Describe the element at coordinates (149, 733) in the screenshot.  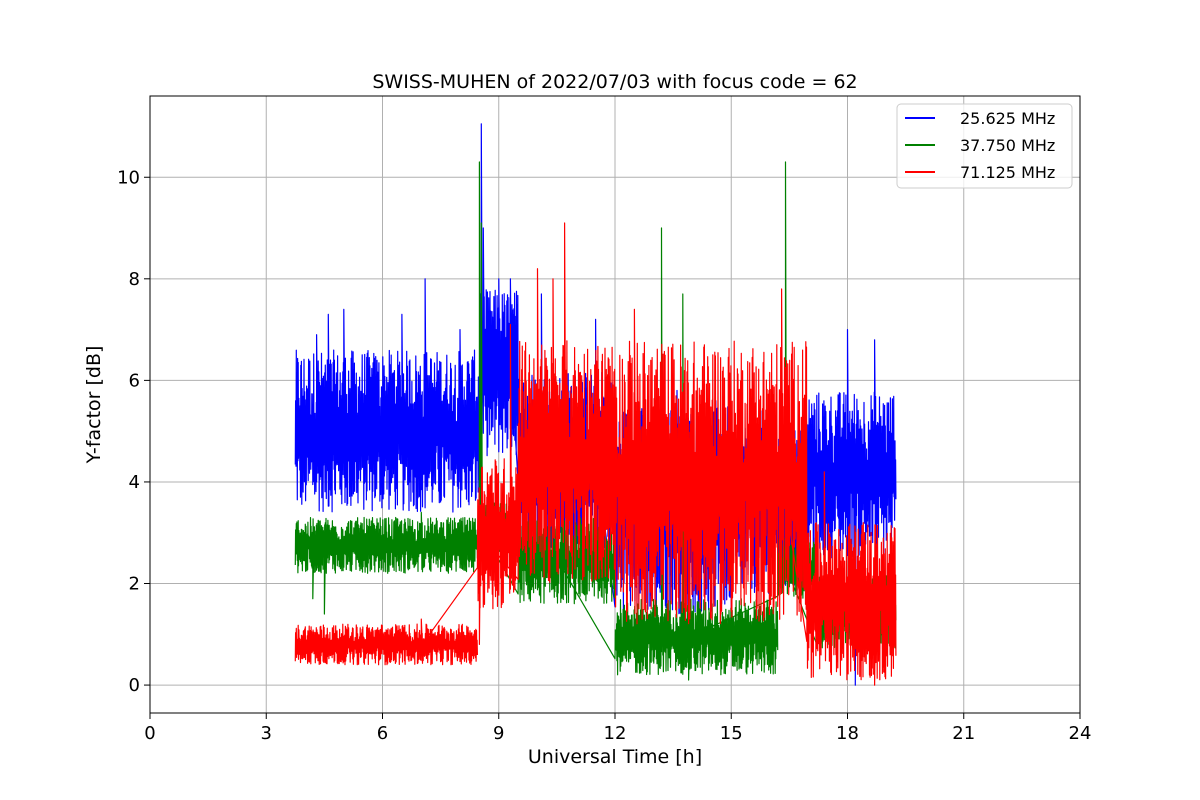
I see `x-tick-label: 0` at that location.